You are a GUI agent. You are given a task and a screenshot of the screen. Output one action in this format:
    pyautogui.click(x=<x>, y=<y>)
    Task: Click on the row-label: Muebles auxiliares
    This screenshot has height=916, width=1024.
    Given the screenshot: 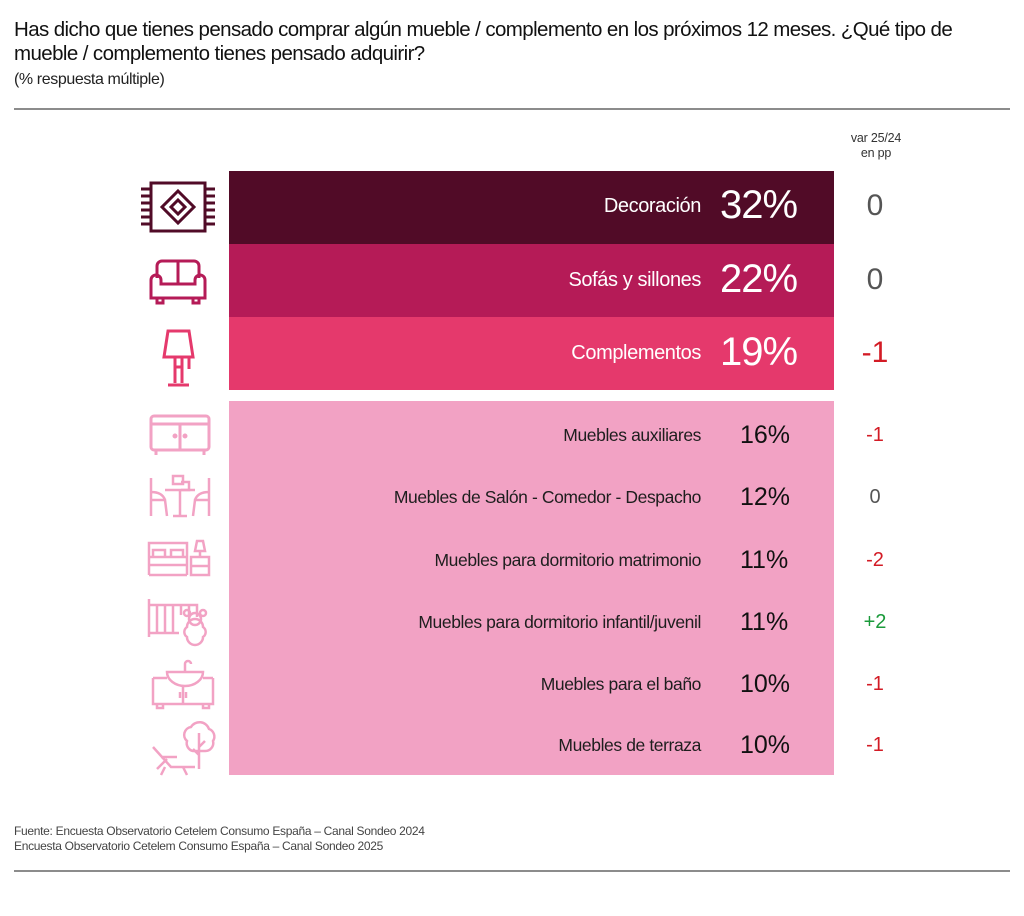 What is the action you would take?
    pyautogui.click(x=632, y=435)
    